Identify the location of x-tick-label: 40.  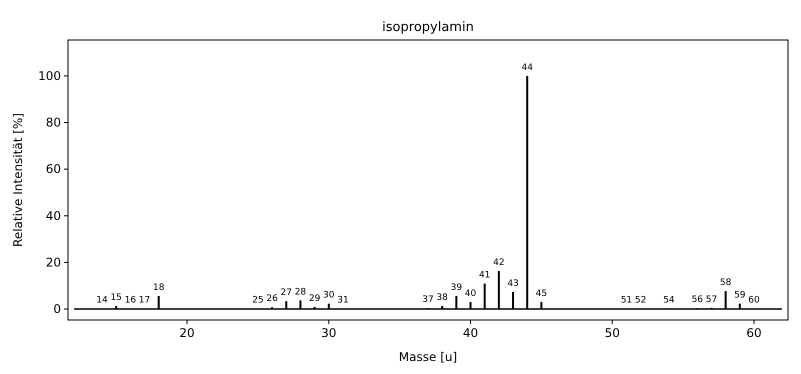
(470, 333).